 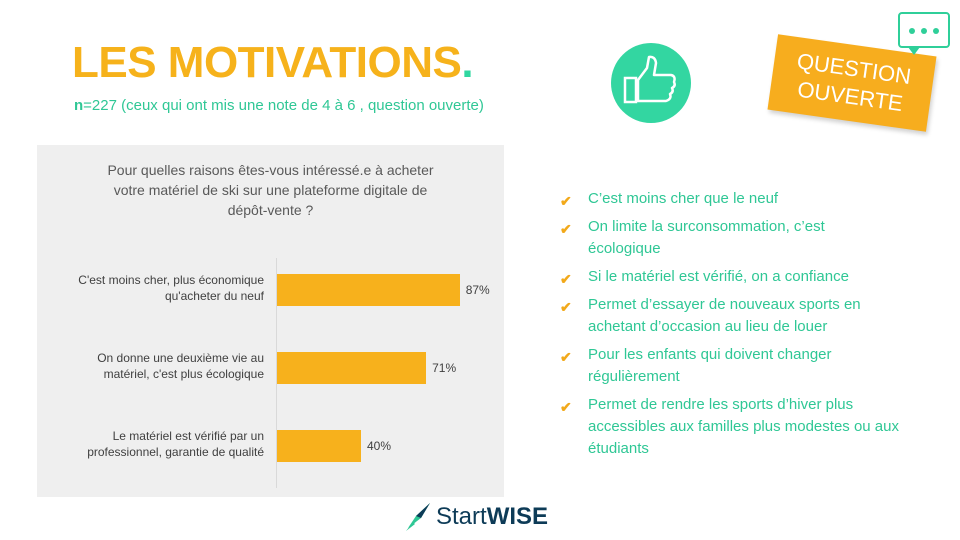 I want to click on page-title-text: LES MOTIVATIONS, so click(x=267, y=62).